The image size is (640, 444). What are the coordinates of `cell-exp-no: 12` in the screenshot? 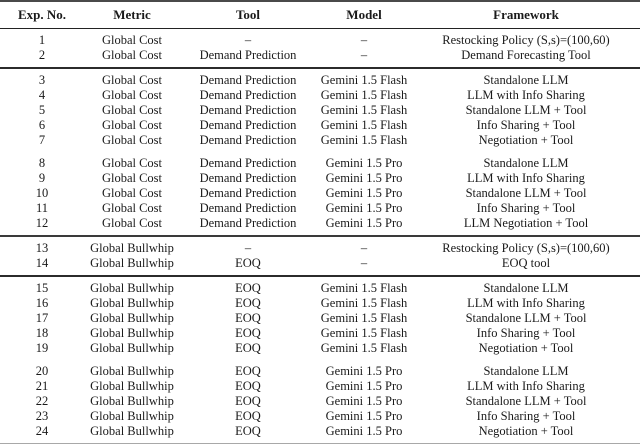 It's located at (42, 223).